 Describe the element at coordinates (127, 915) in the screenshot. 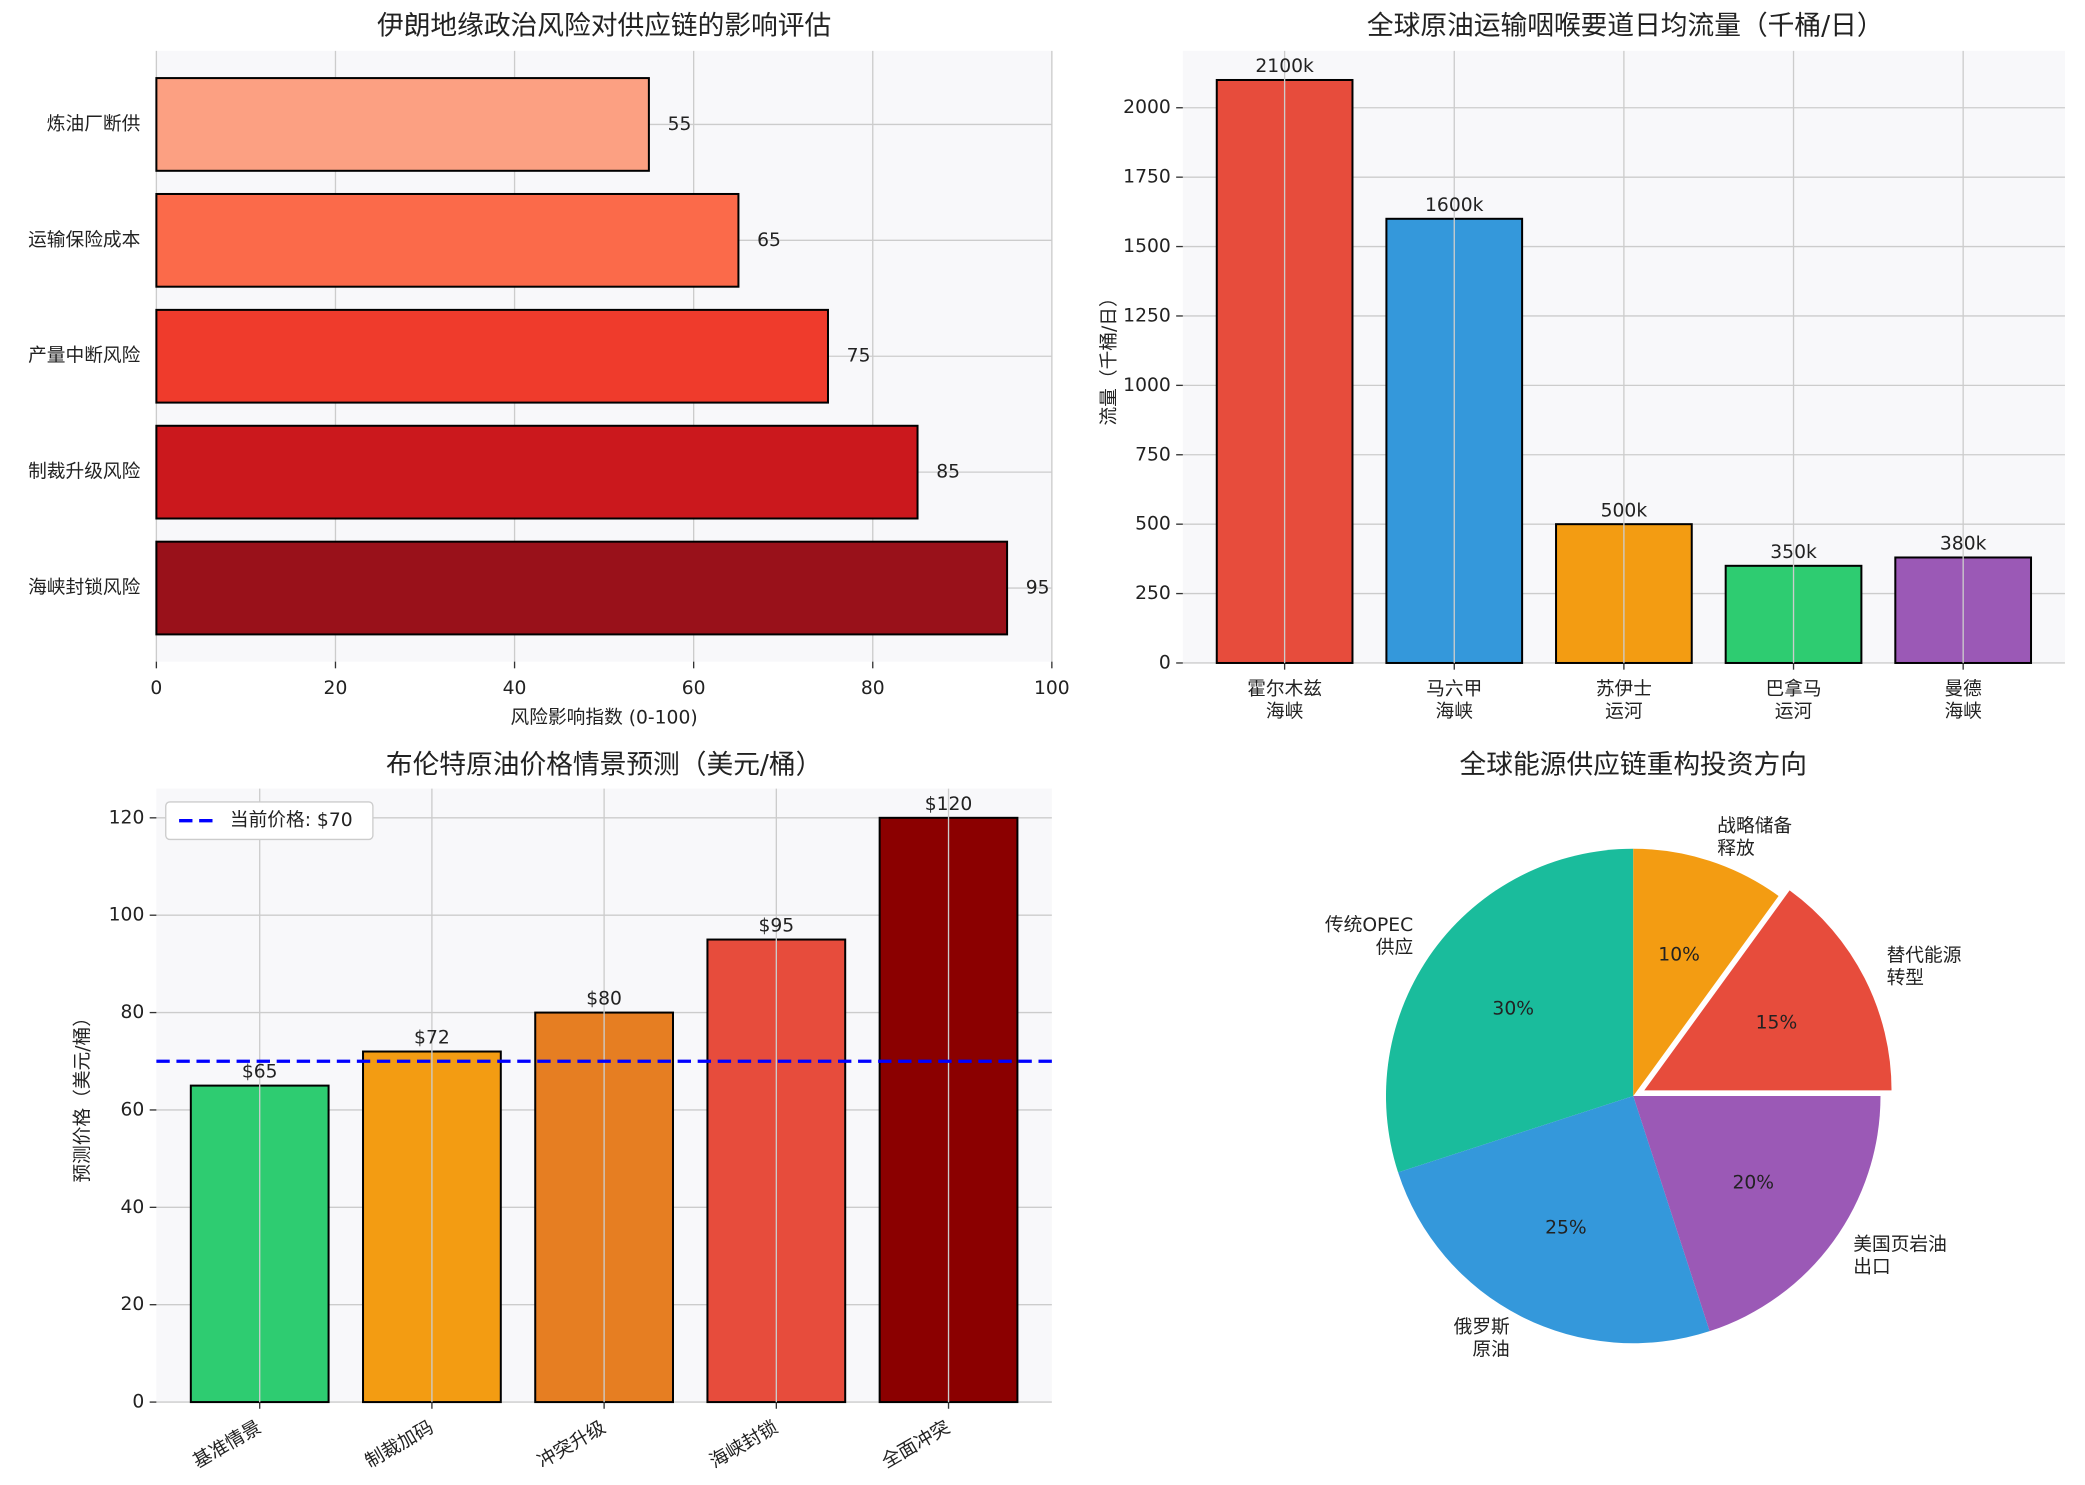

I see `y-tick-label: 100` at that location.